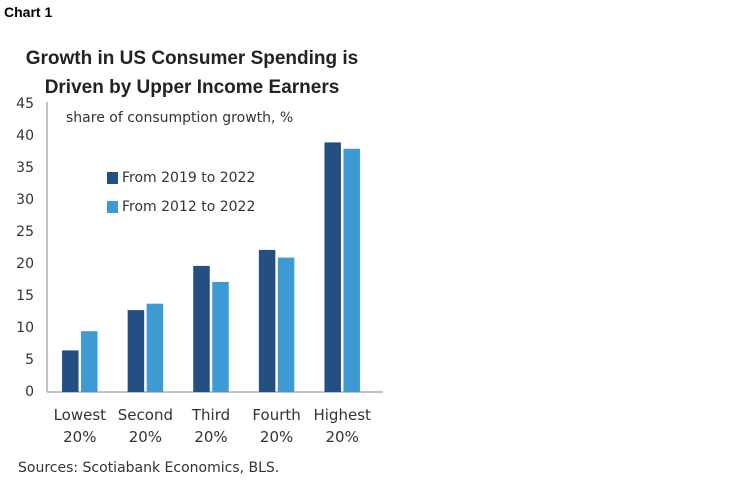  I want to click on x-tick-label: Lowest 20%, so click(80, 426).